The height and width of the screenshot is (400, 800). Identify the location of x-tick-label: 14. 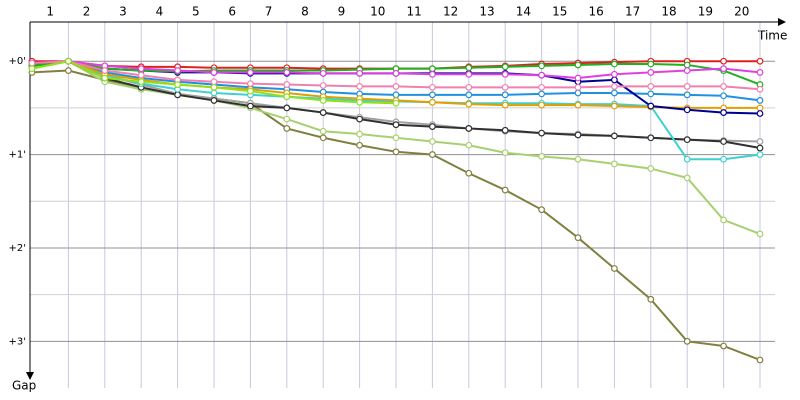
(523, 12).